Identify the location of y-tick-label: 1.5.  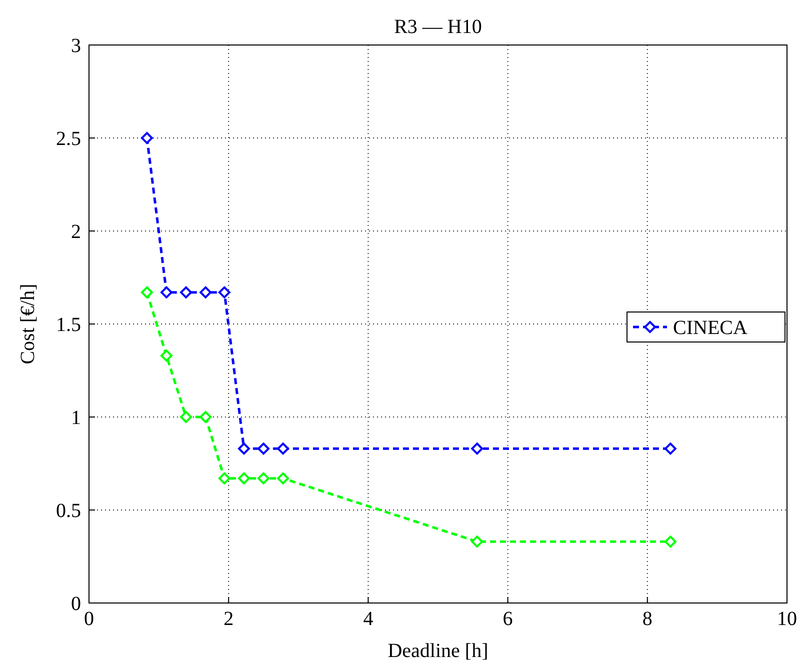
(68, 325).